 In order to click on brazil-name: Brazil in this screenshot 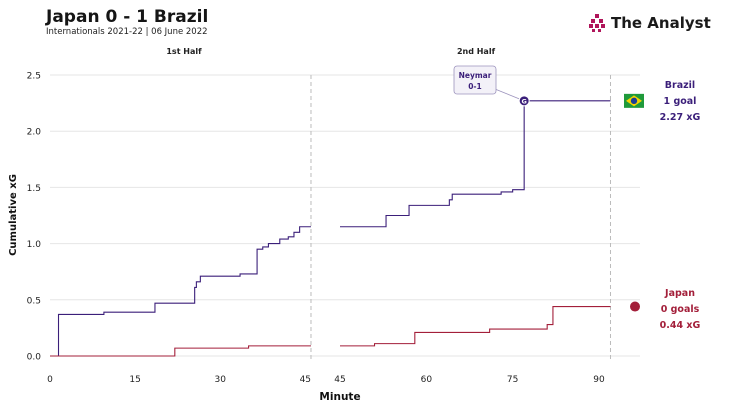, I will do `click(680, 85)`.